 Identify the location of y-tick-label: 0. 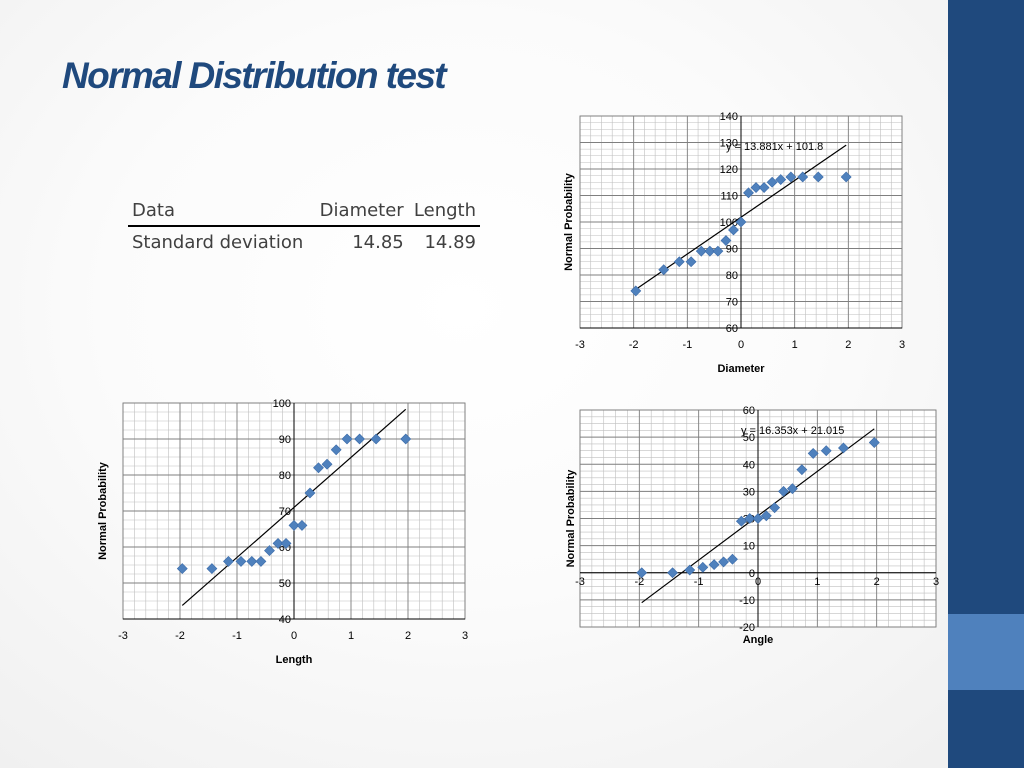
(752, 574).